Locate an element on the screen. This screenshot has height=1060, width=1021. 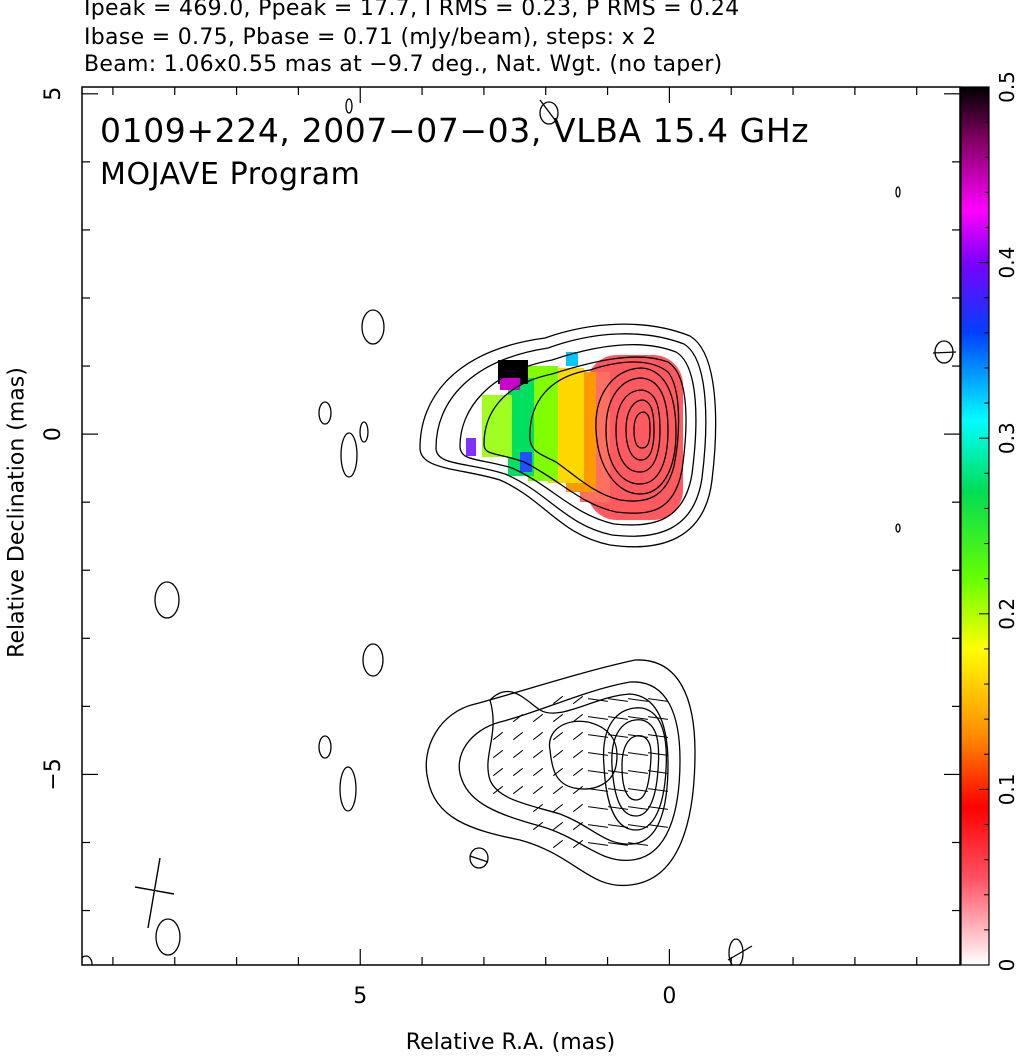
colorbar-tick-label: 0.4 is located at coordinates (1007, 263).